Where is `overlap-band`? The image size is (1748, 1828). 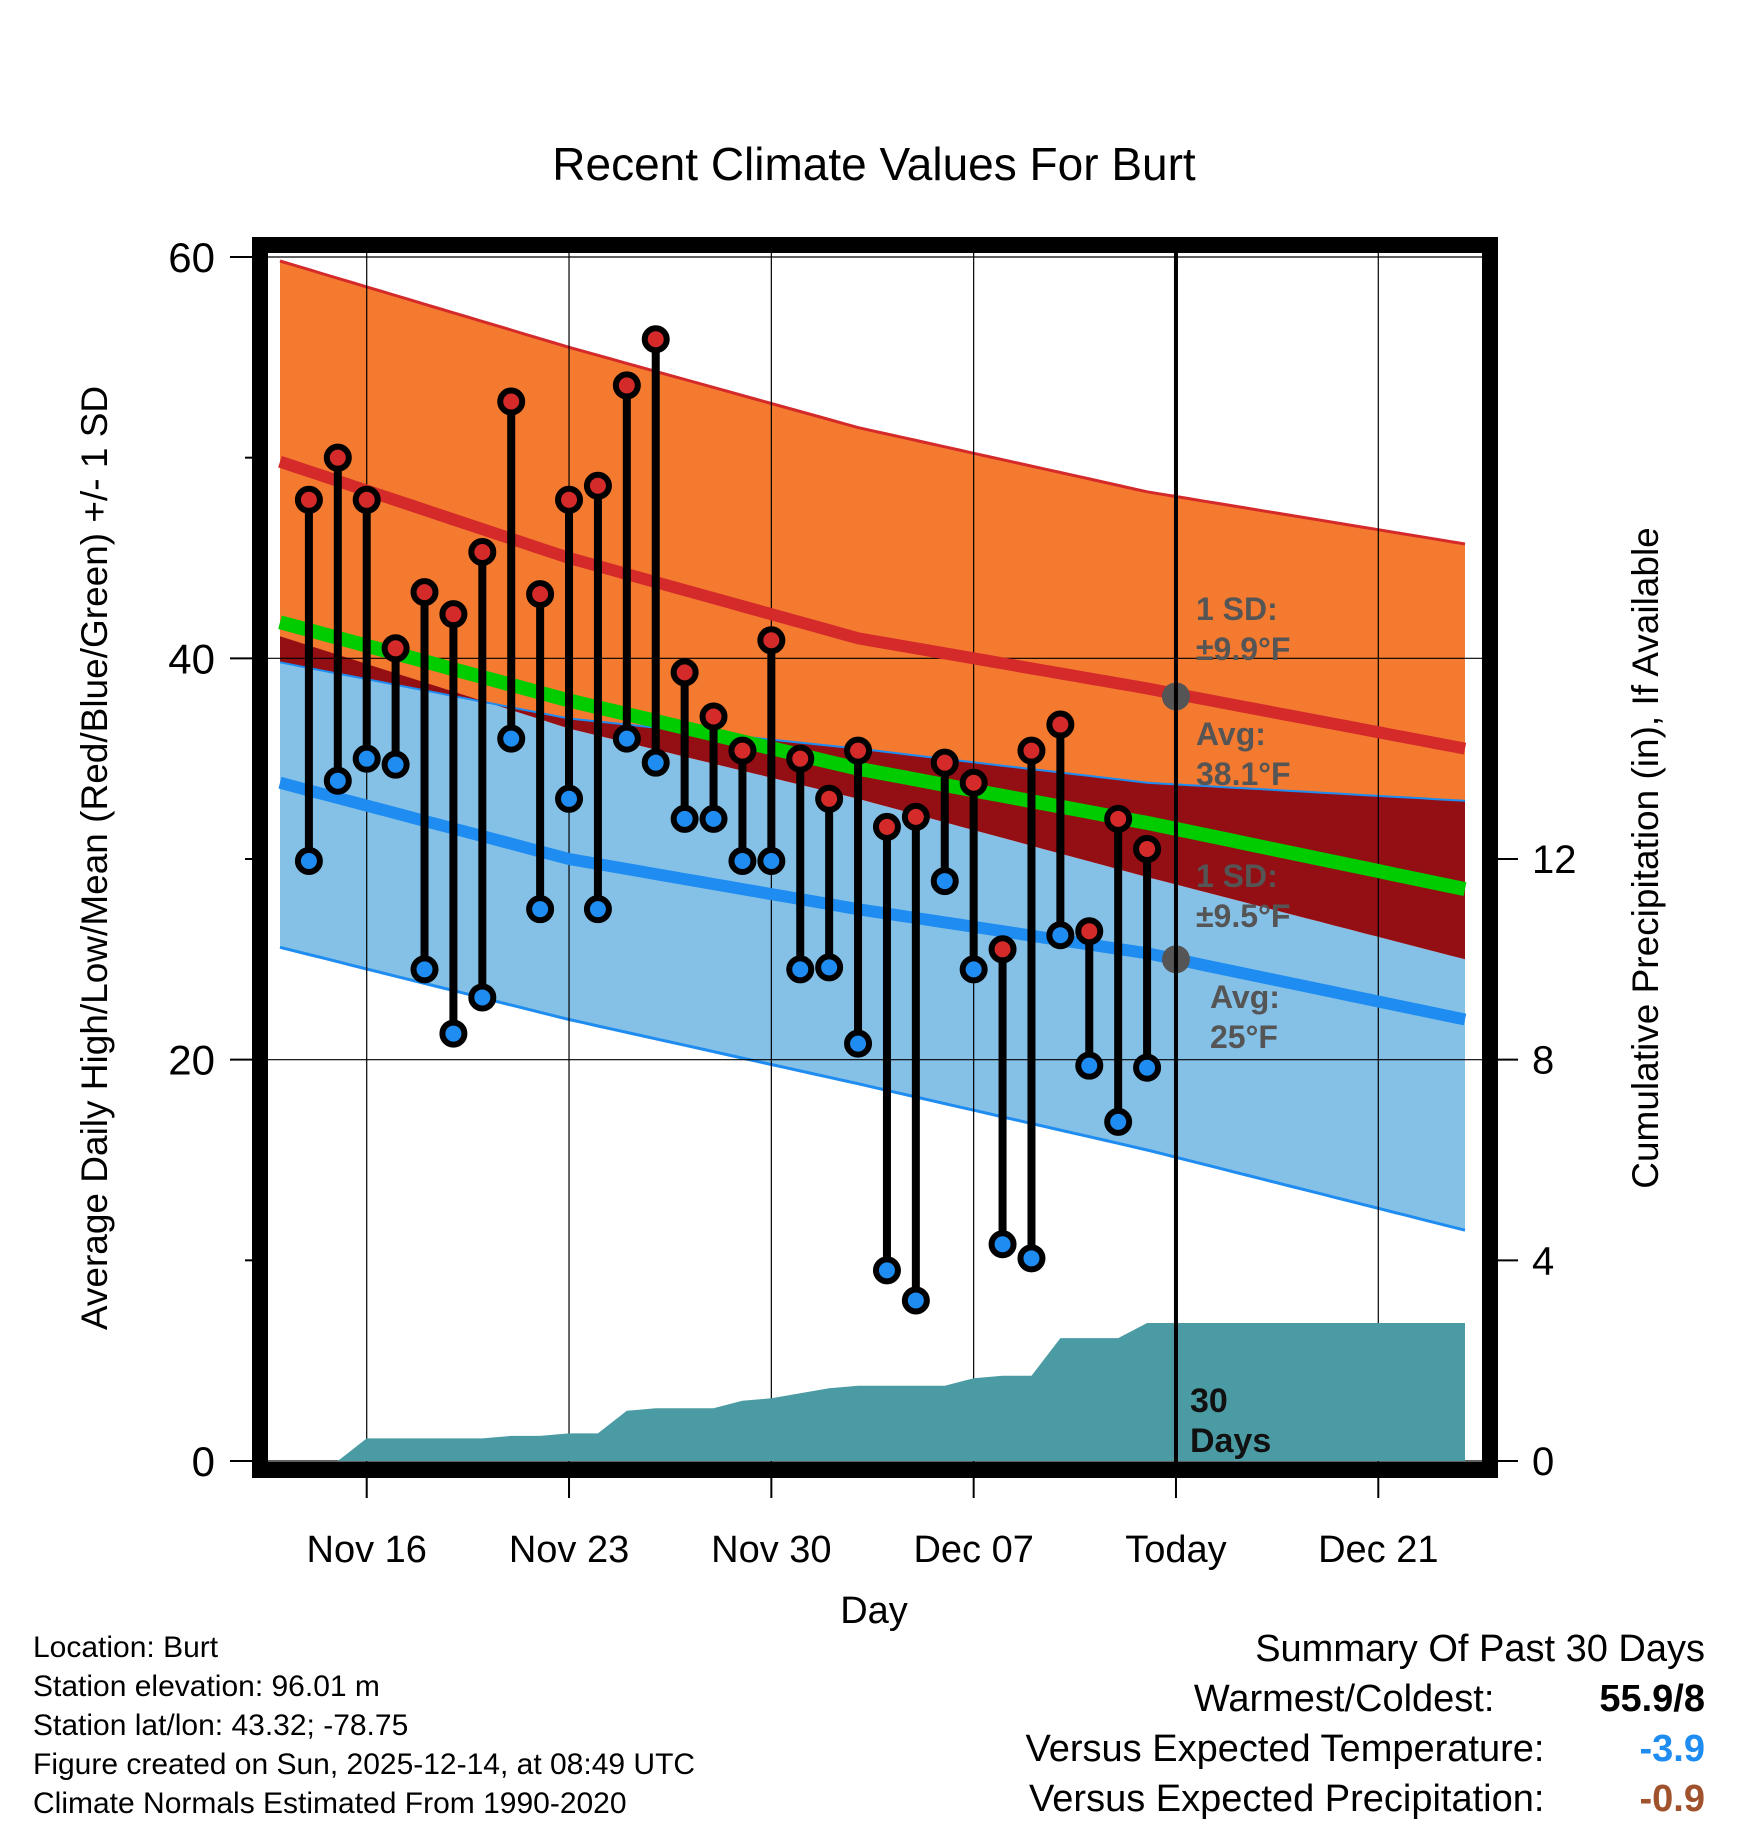 overlap-band is located at coordinates (872, 798).